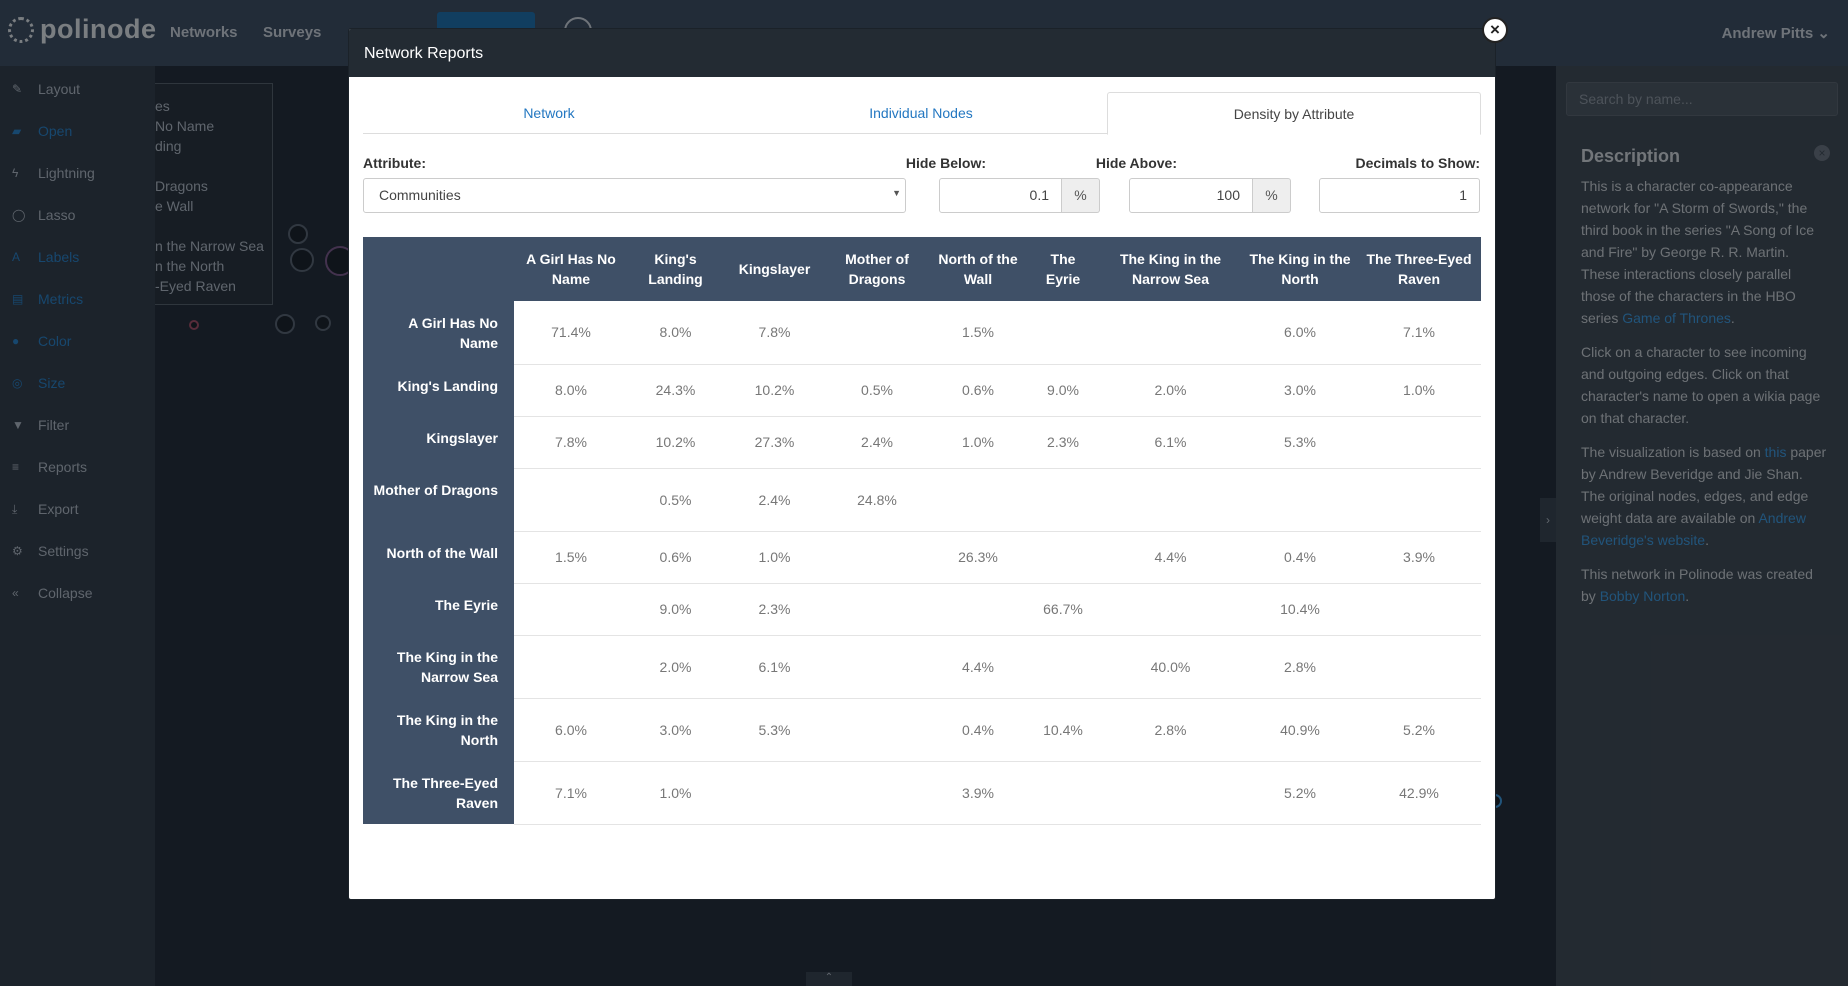 The width and height of the screenshot is (1848, 986). Describe the element at coordinates (896, 193) in the screenshot. I see `caret-down-icon: ▼` at that location.